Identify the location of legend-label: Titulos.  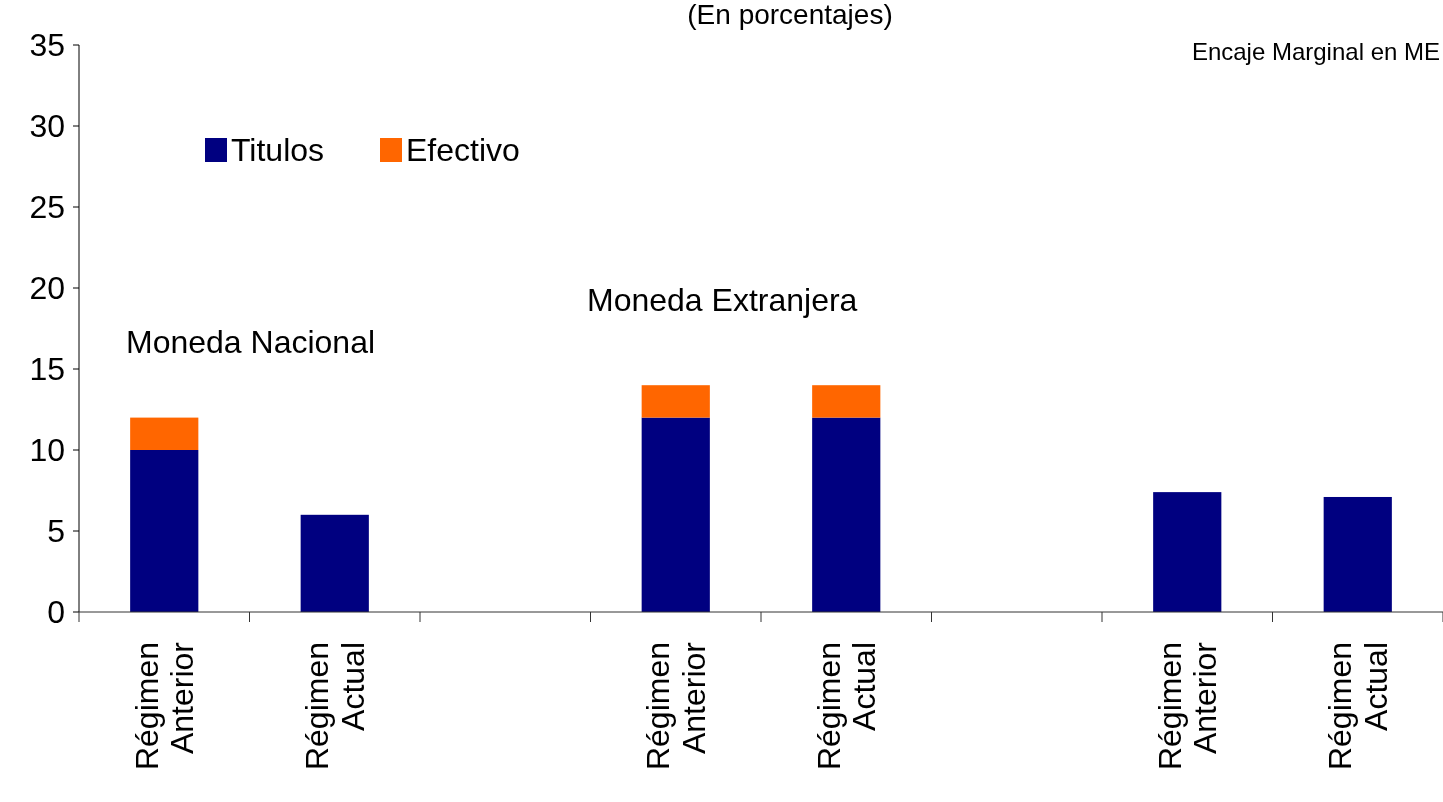
(278, 150).